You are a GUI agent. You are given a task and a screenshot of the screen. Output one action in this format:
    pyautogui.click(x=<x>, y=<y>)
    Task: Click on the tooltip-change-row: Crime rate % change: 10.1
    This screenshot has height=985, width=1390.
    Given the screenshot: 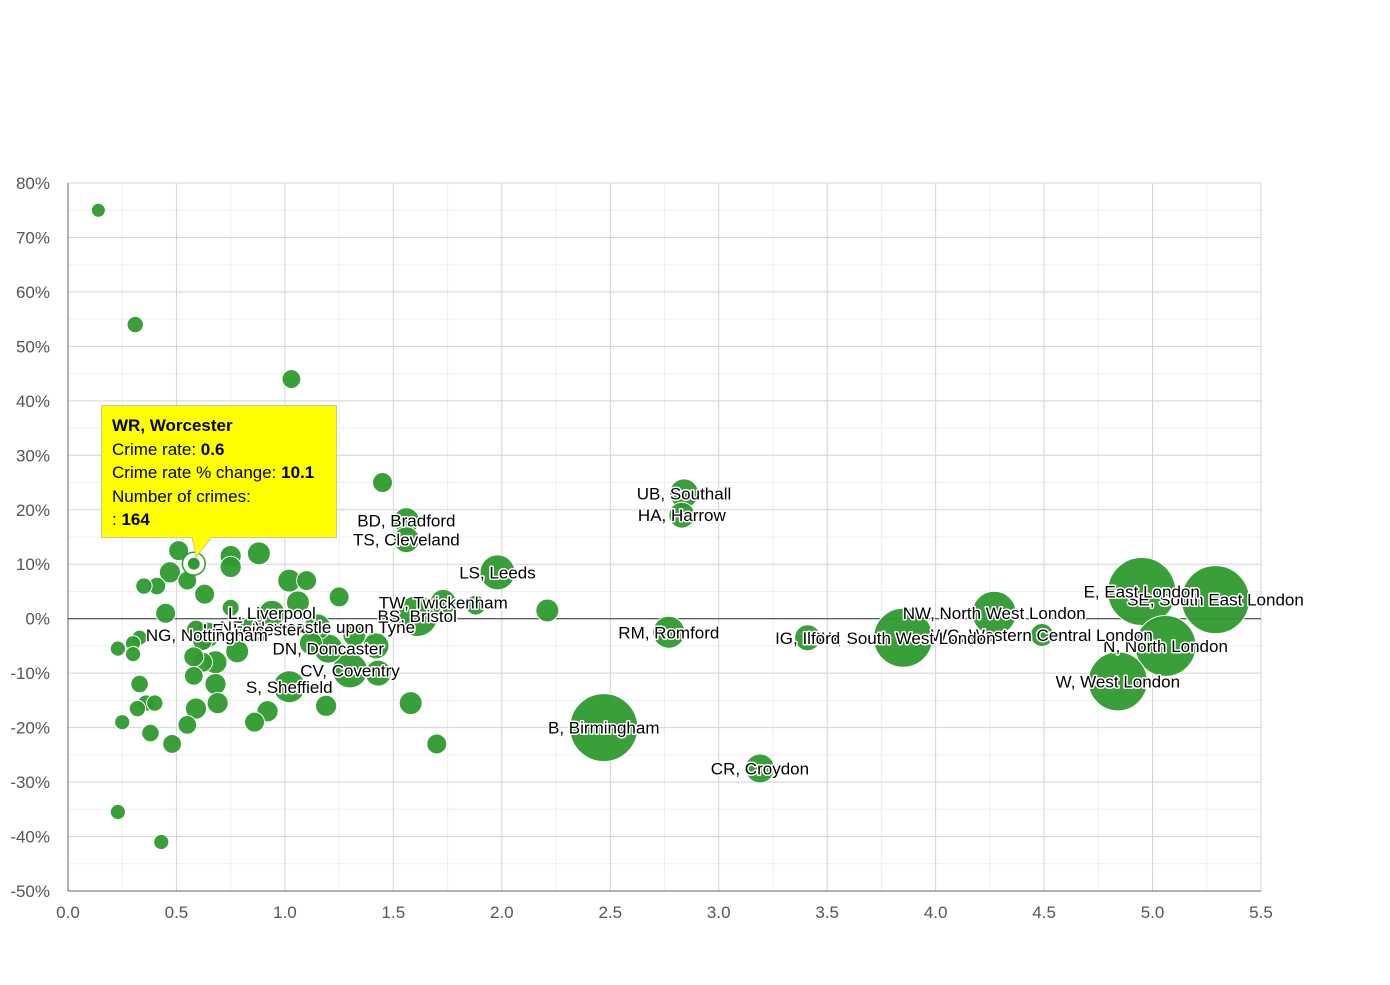 What is the action you would take?
    pyautogui.click(x=219, y=473)
    